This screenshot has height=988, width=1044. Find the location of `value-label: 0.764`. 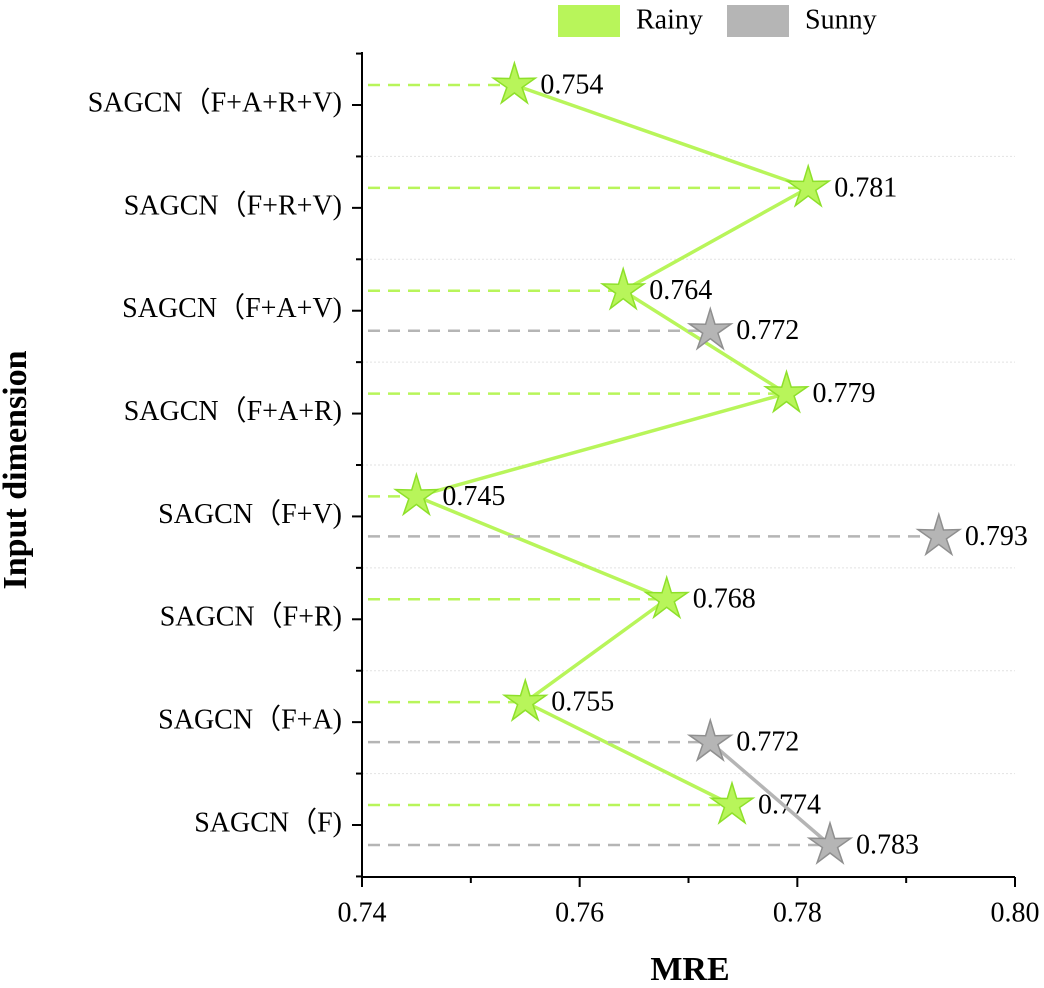

value-label: 0.764 is located at coordinates (680, 290).